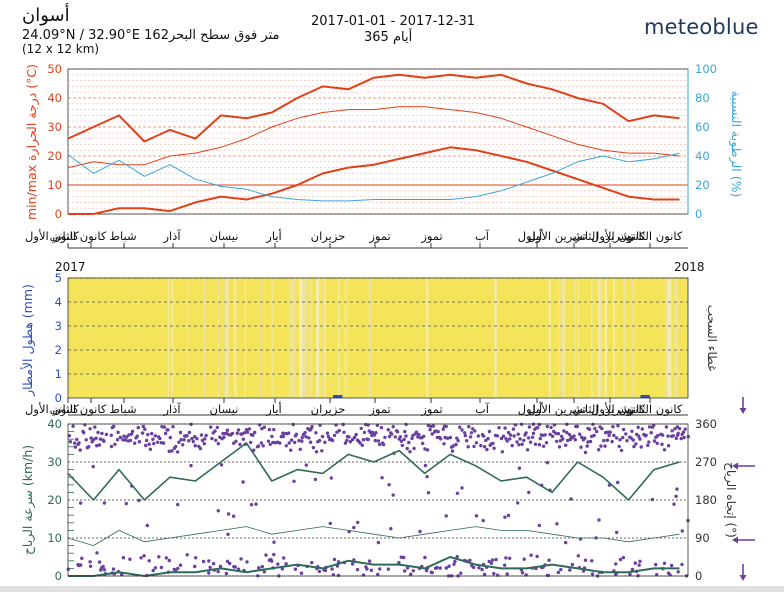  Describe the element at coordinates (730, 500) in the screenshot. I see `y2-axis-label: إتجاه الرياح (°)` at that location.